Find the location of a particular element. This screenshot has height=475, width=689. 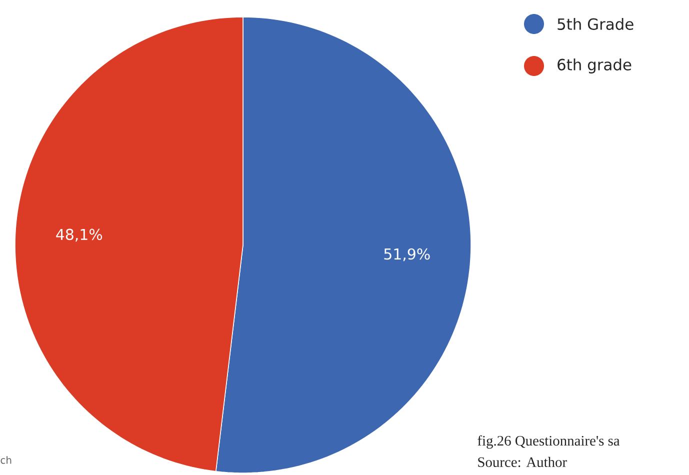

legend-label: 5th Grade is located at coordinates (596, 24).